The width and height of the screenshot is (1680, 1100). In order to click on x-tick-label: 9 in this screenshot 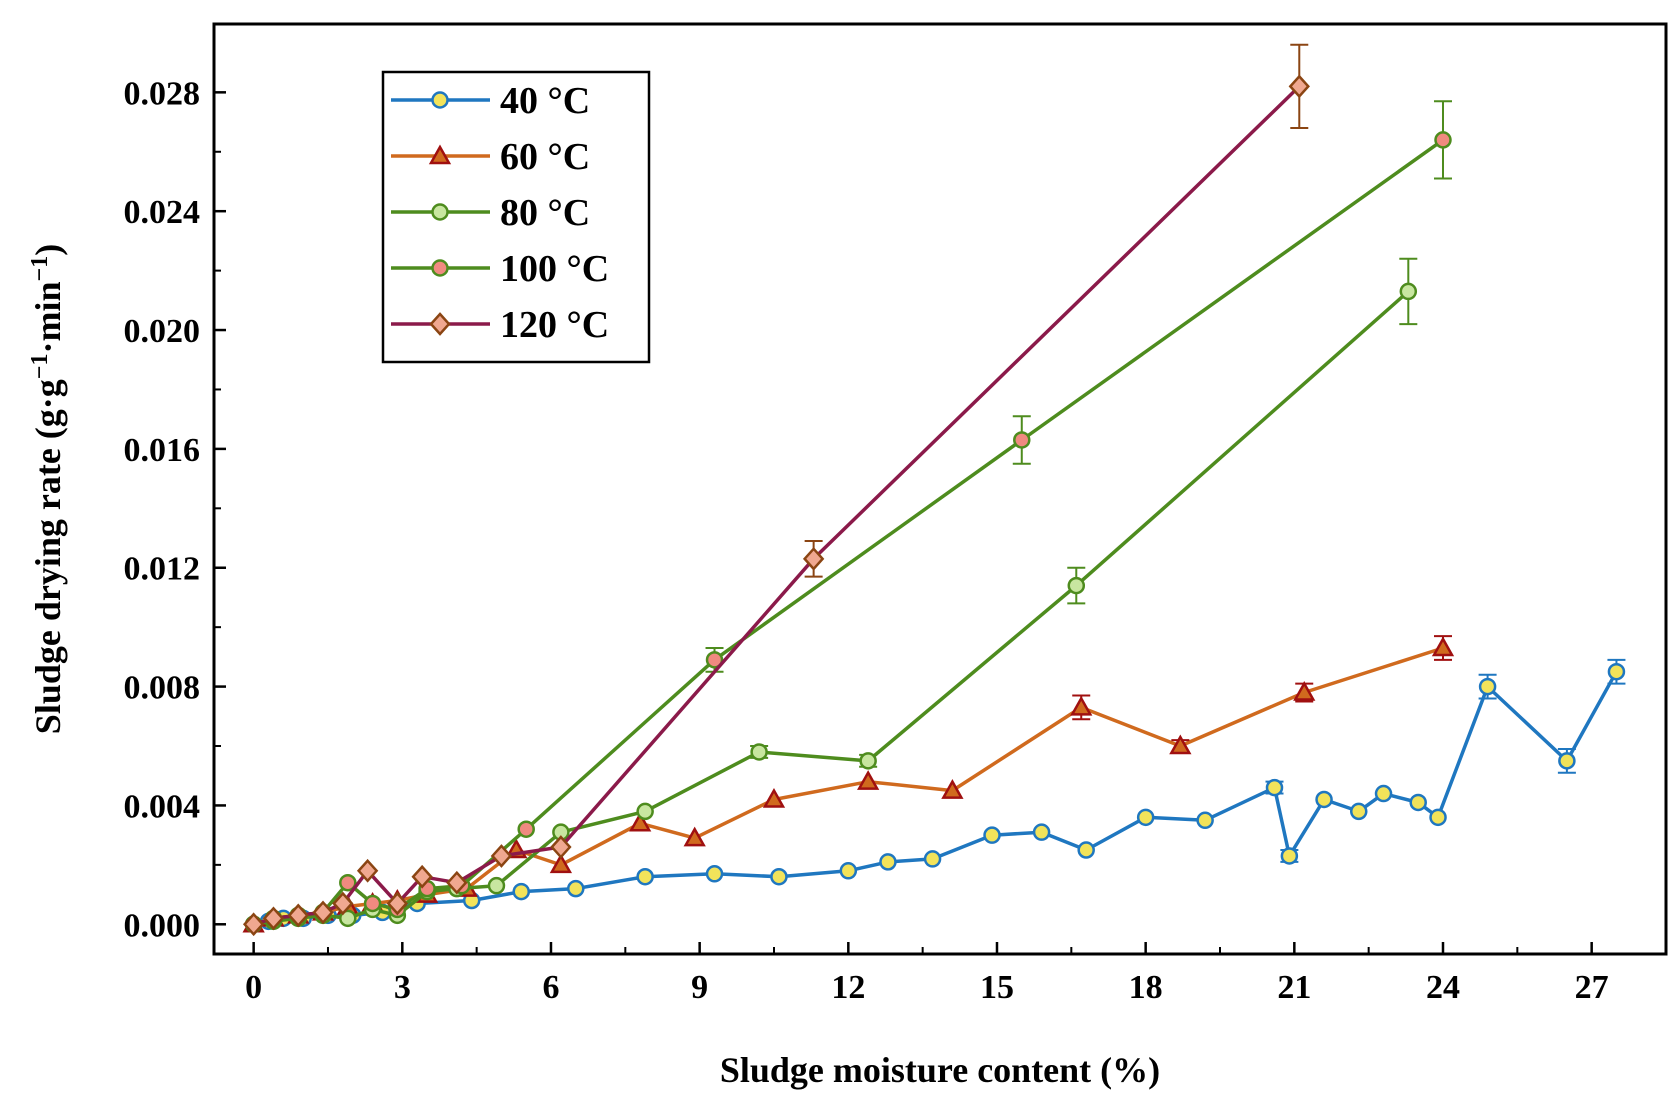, I will do `click(699, 987)`.